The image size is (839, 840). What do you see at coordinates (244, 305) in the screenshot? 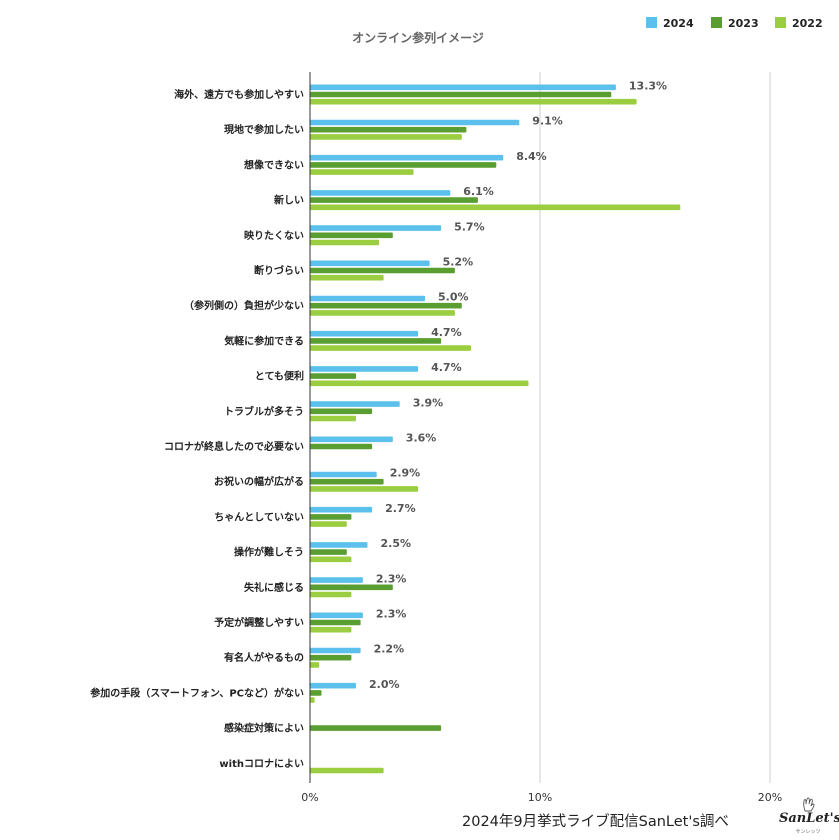
I see `category-label: （参列側の）負担が少ない` at bounding box center [244, 305].